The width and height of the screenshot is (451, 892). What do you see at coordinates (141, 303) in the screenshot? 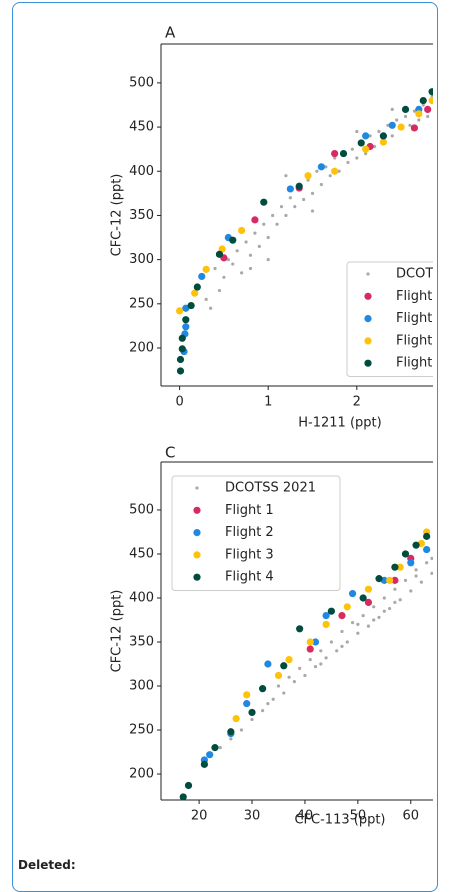
I see `y-tick-label: 250` at bounding box center [141, 303].